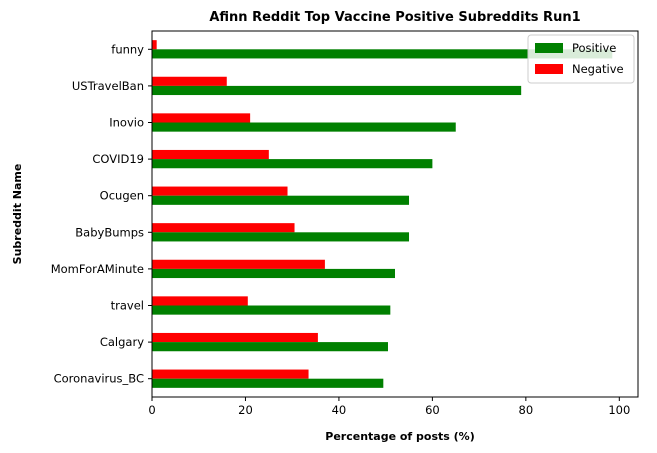 The image size is (657, 453). Describe the element at coordinates (339, 410) in the screenshot. I see `x-tick-label-40: 40` at that location.